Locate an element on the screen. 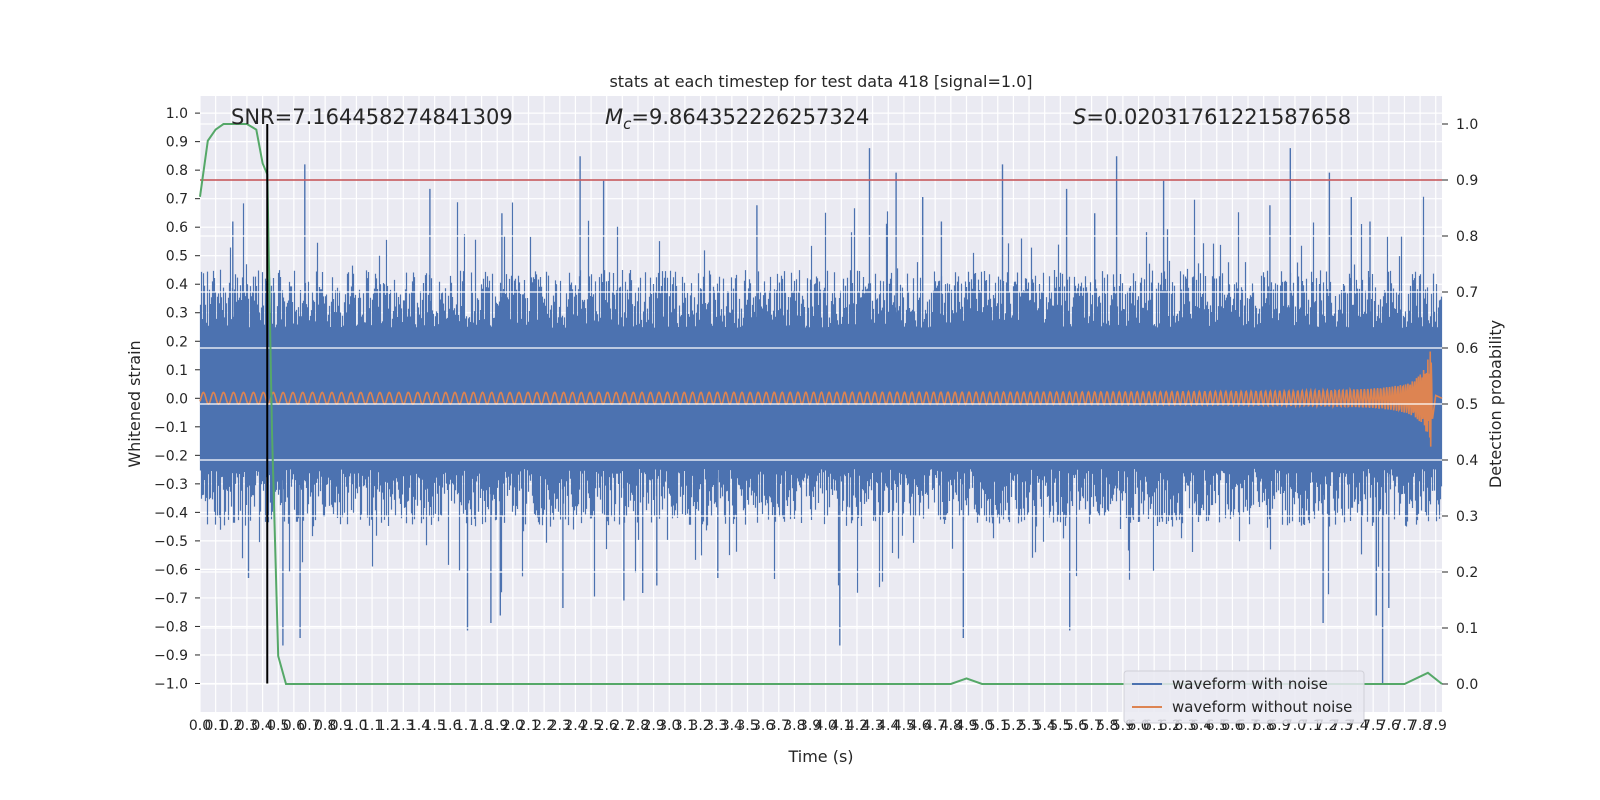 Image resolution: width=1600 pixels, height=800 pixels. y2-tick-label: 0.1 is located at coordinates (1467, 629).